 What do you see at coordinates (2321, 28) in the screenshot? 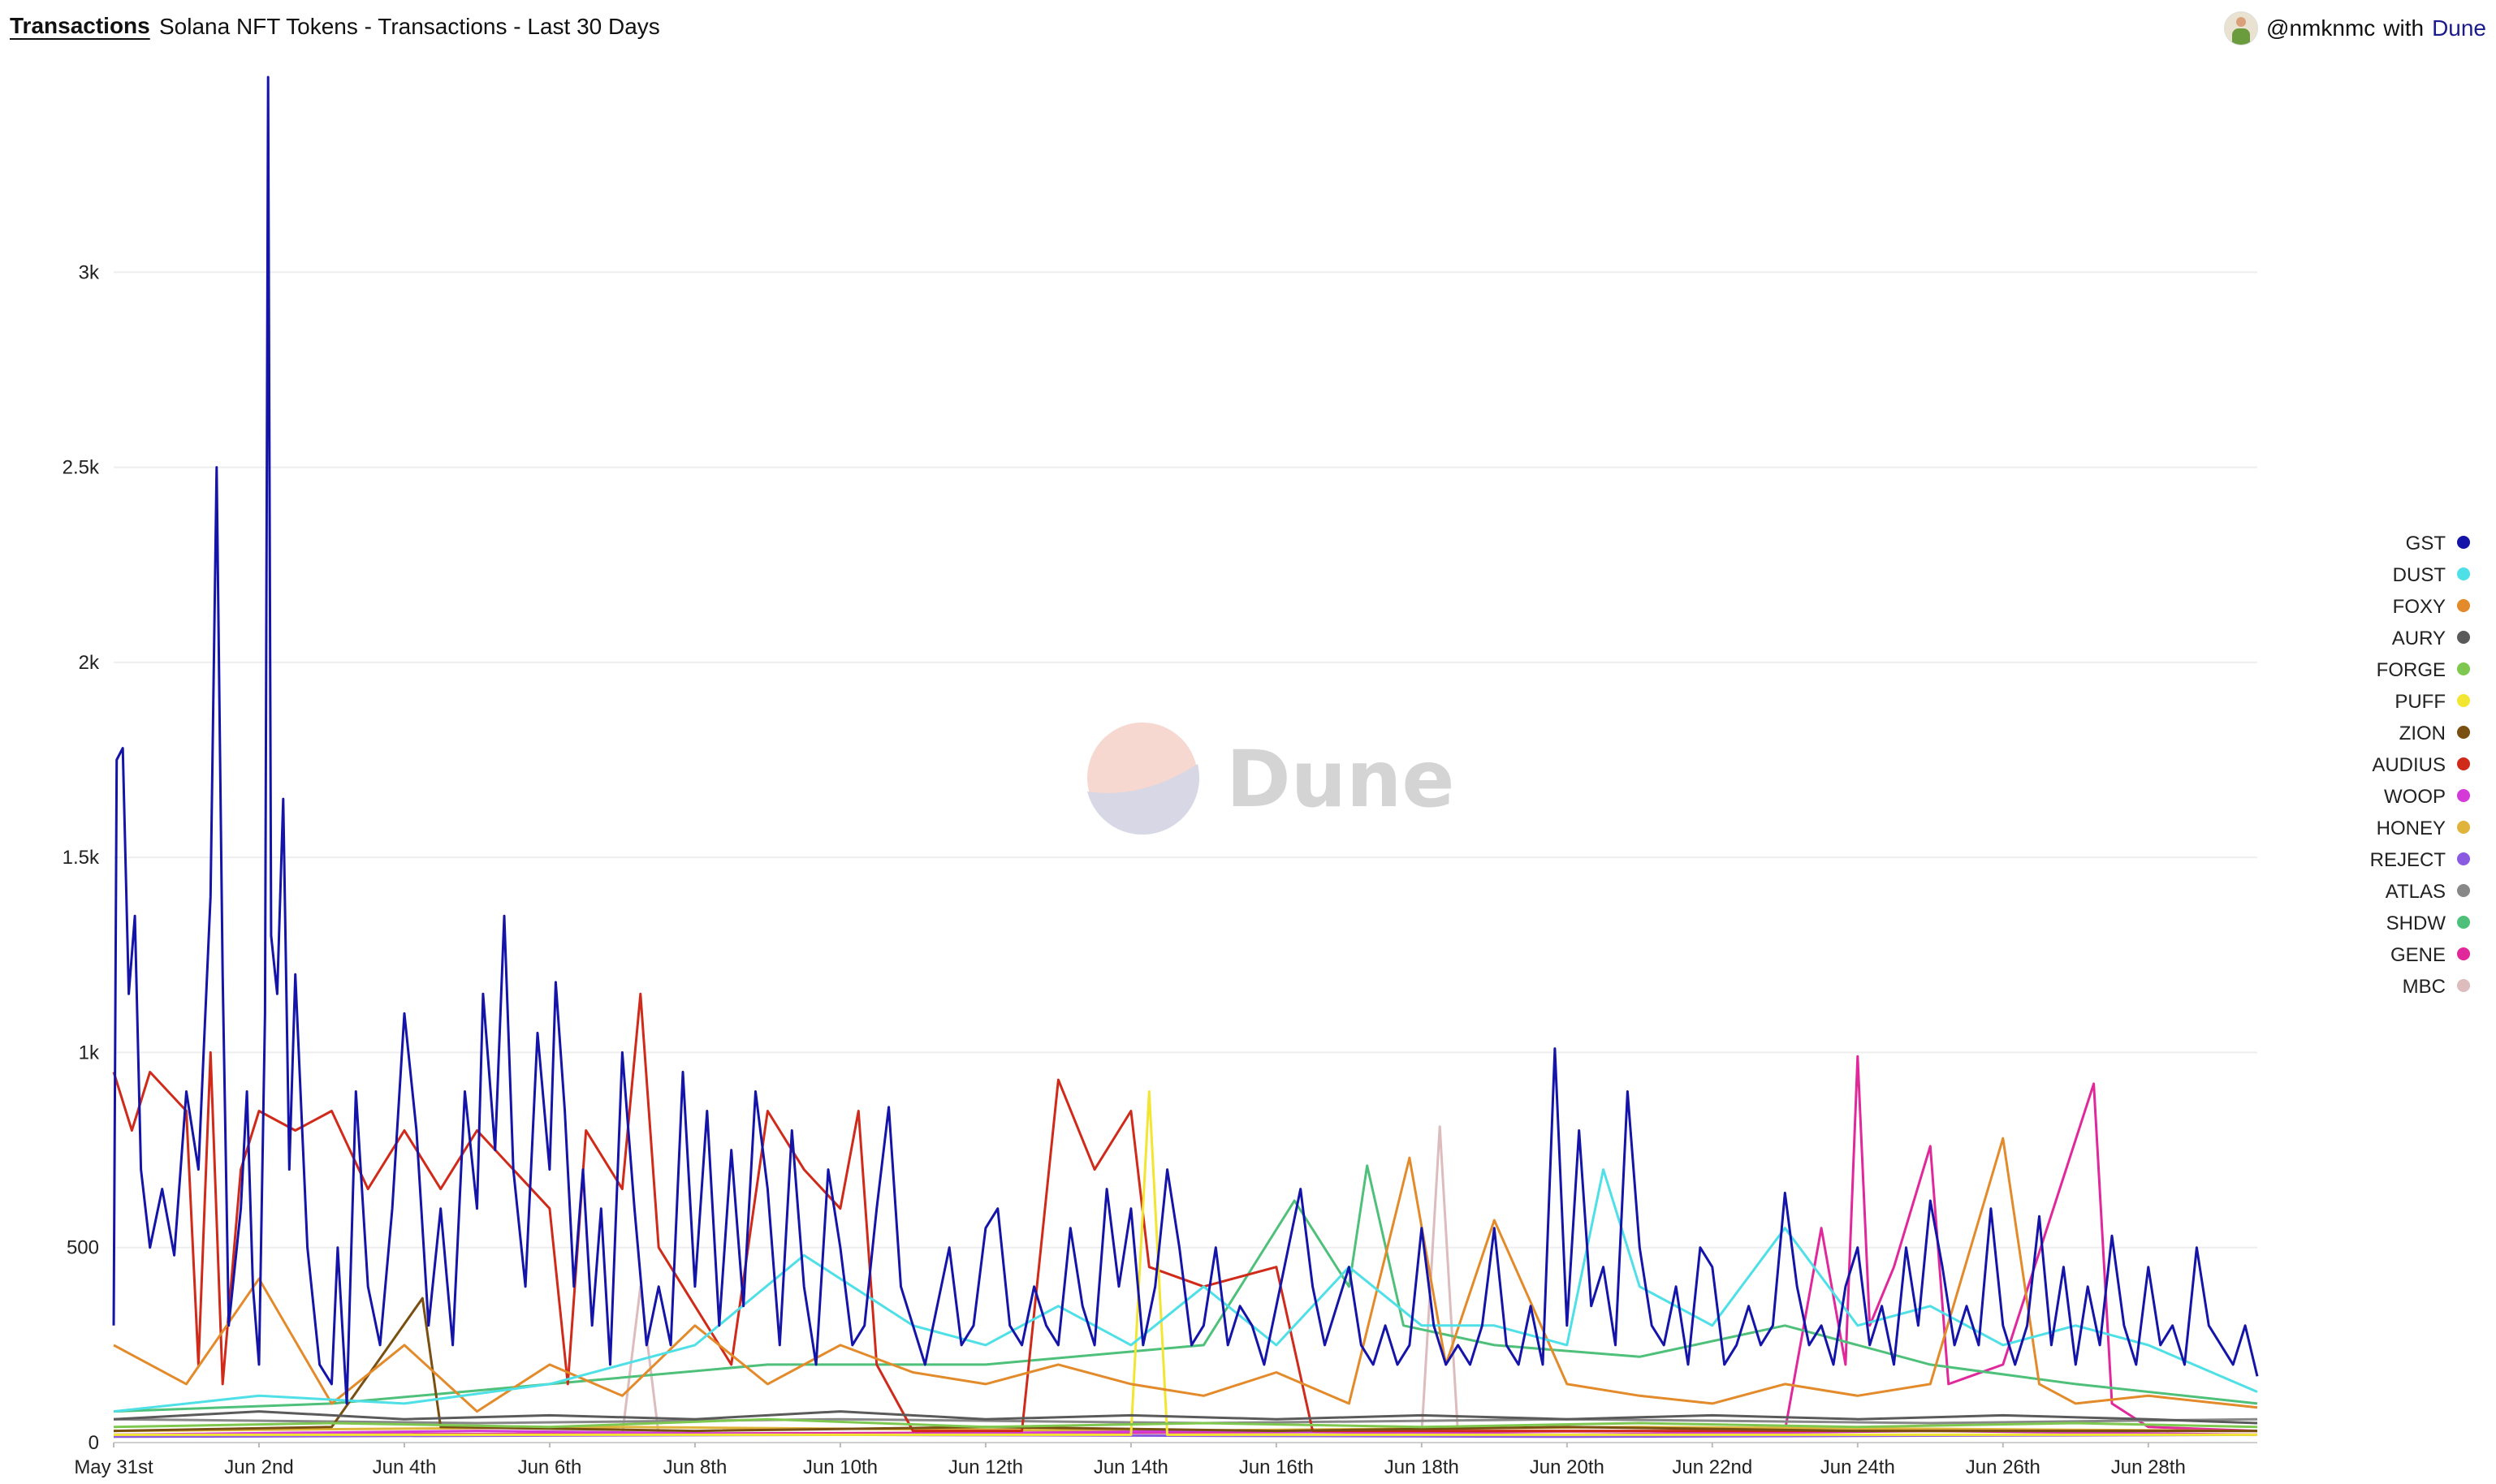
I see `credit-user: @nmknmc` at bounding box center [2321, 28].